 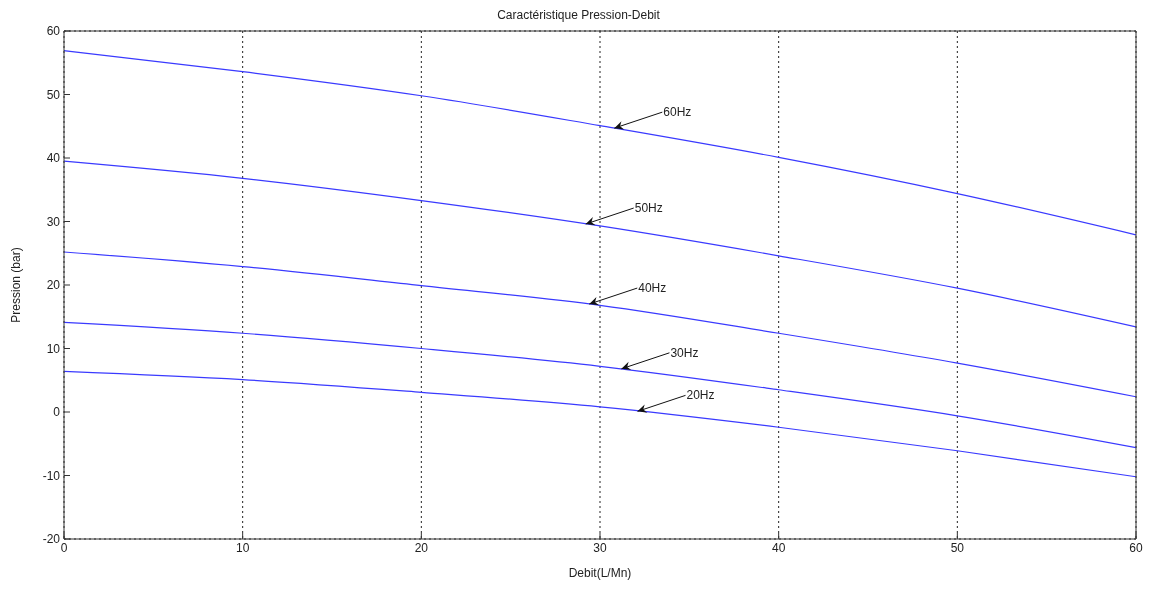 I want to click on x-tick-label: 30, so click(x=600, y=547).